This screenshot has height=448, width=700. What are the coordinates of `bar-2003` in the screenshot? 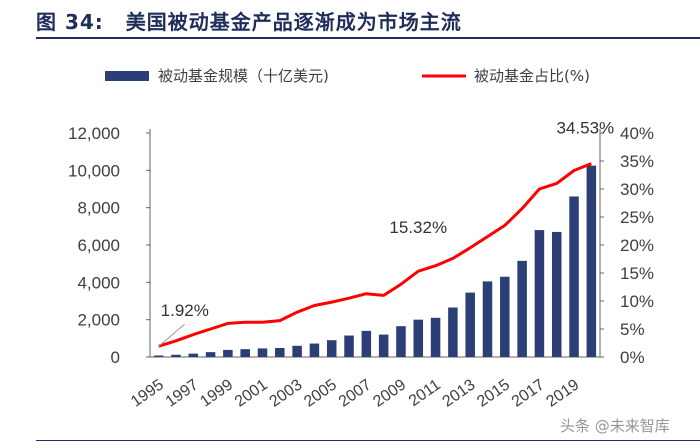 It's located at (297, 351).